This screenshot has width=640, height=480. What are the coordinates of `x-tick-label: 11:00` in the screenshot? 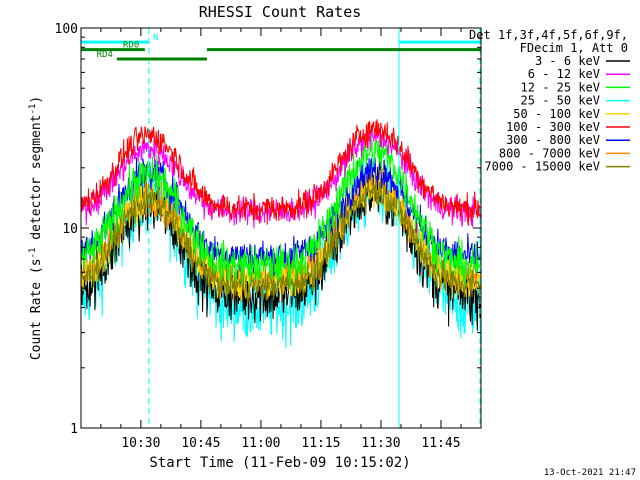 It's located at (260, 443).